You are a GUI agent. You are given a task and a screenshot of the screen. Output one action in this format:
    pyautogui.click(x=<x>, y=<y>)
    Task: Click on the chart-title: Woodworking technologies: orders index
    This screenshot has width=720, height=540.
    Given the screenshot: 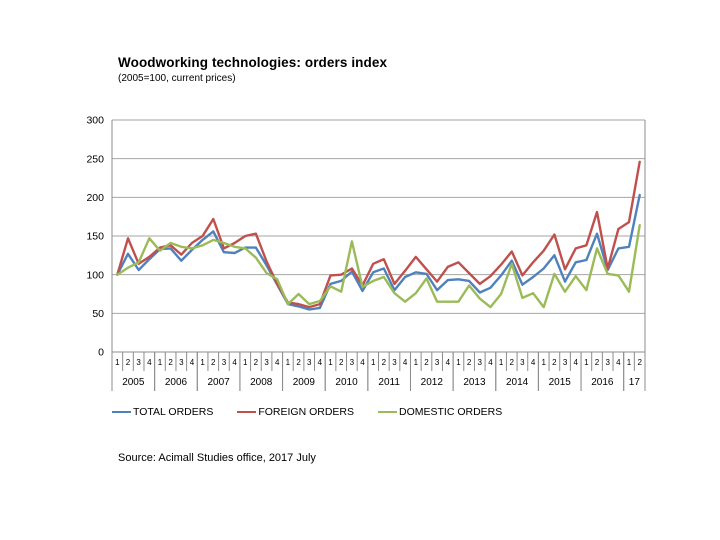 What is the action you would take?
    pyautogui.click(x=253, y=62)
    